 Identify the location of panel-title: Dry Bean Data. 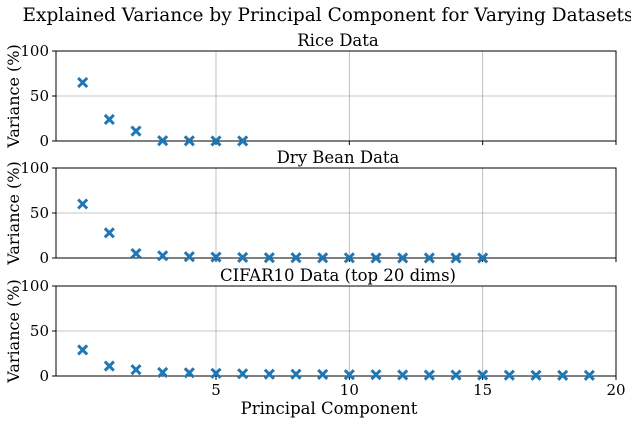
(338, 157).